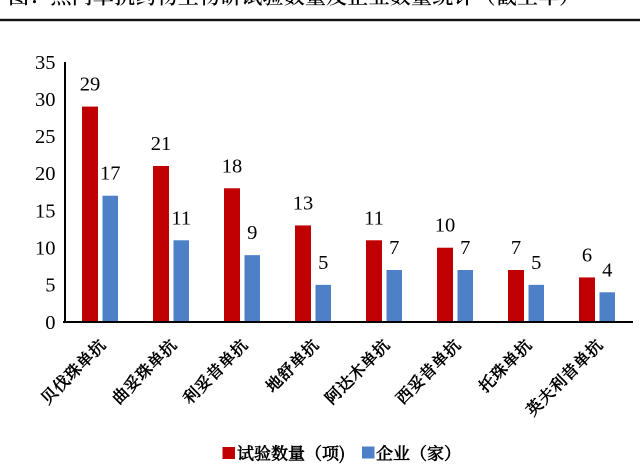 The image size is (640, 475). Describe the element at coordinates (110, 174) in the screenshot. I see `svg-text: 17` at that location.